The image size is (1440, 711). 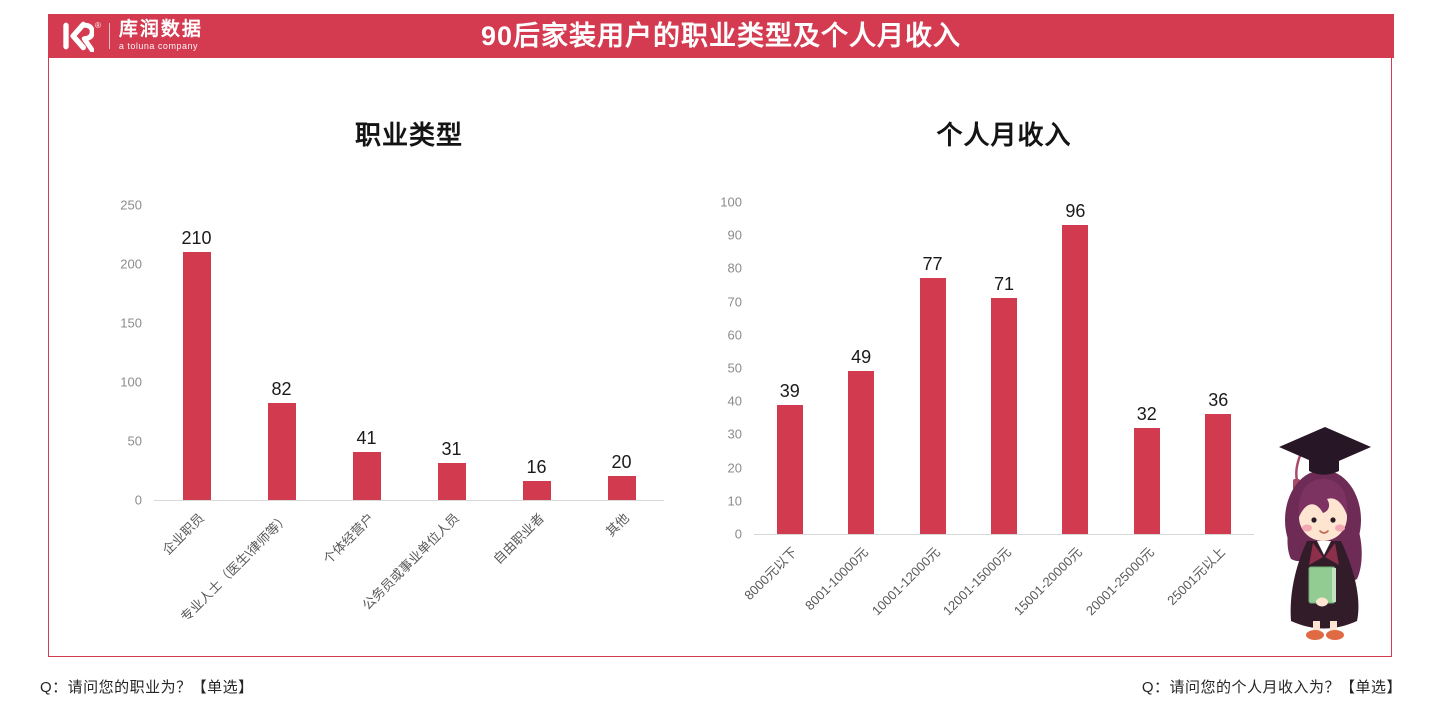 I want to click on bar-value-label: 41, so click(x=366, y=437).